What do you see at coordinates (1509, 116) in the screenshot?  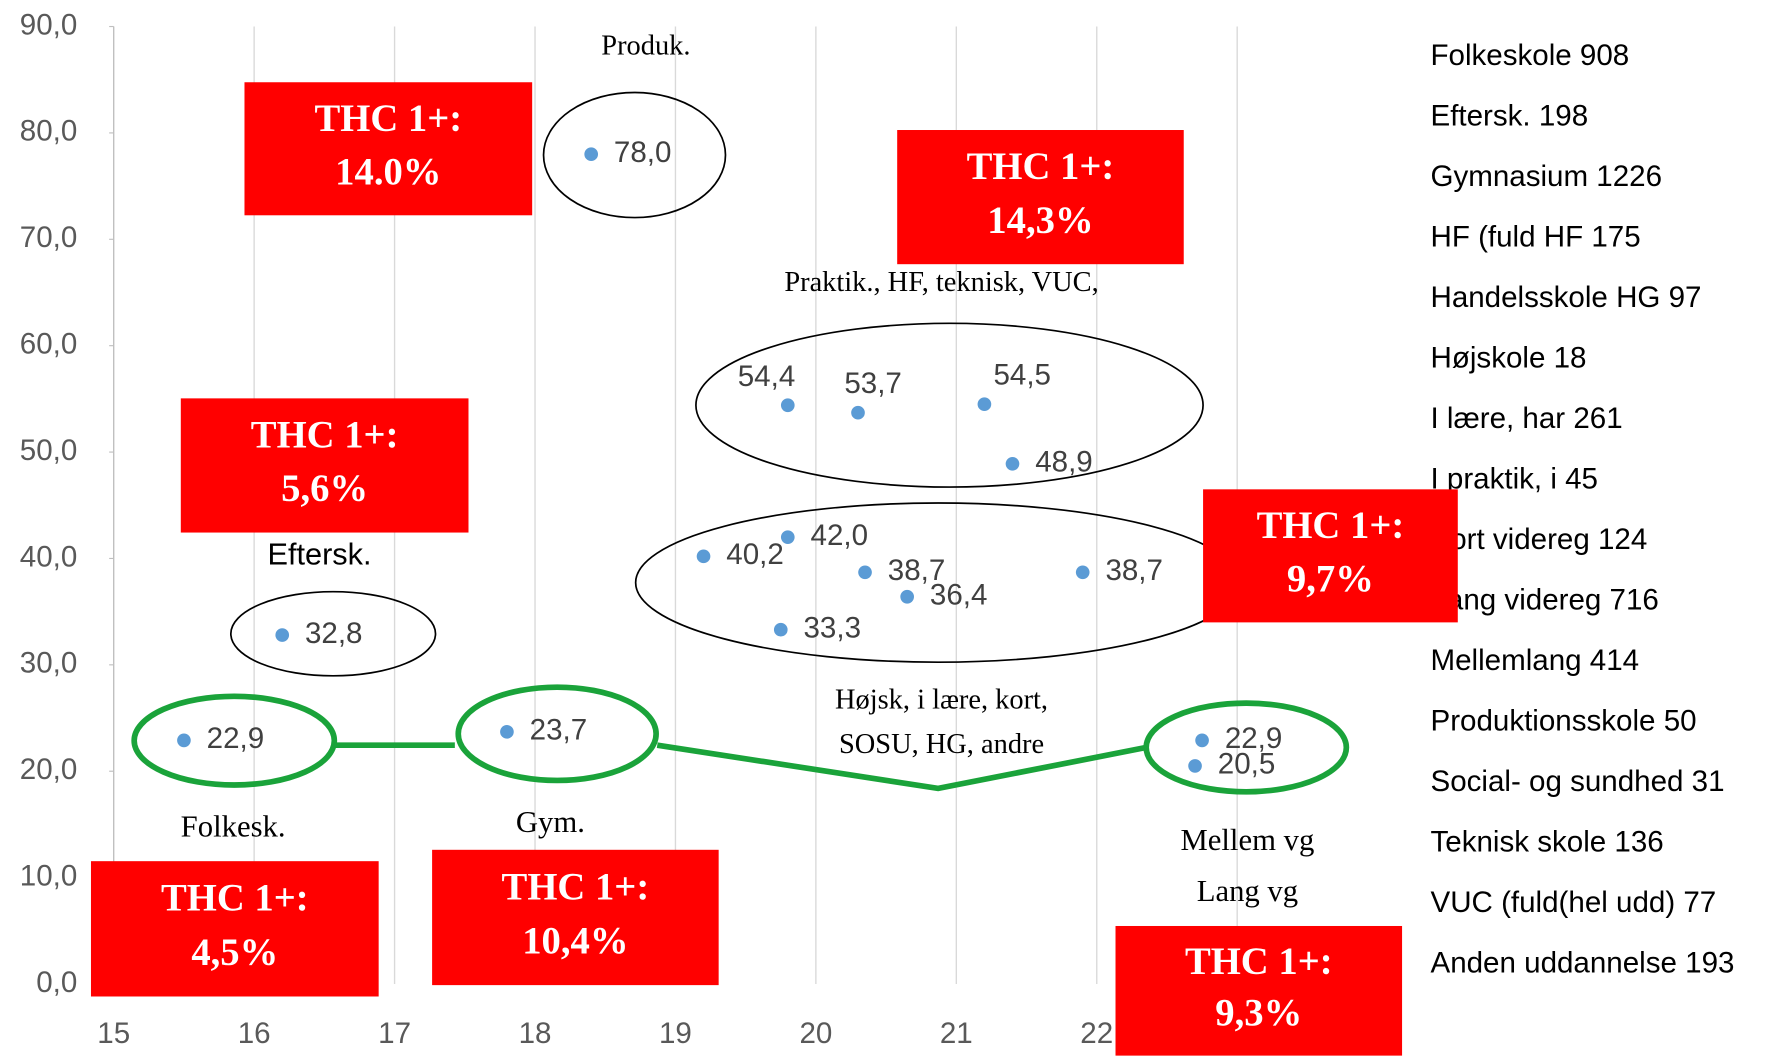 I see `side-label: Eftersk. 198` at bounding box center [1509, 116].